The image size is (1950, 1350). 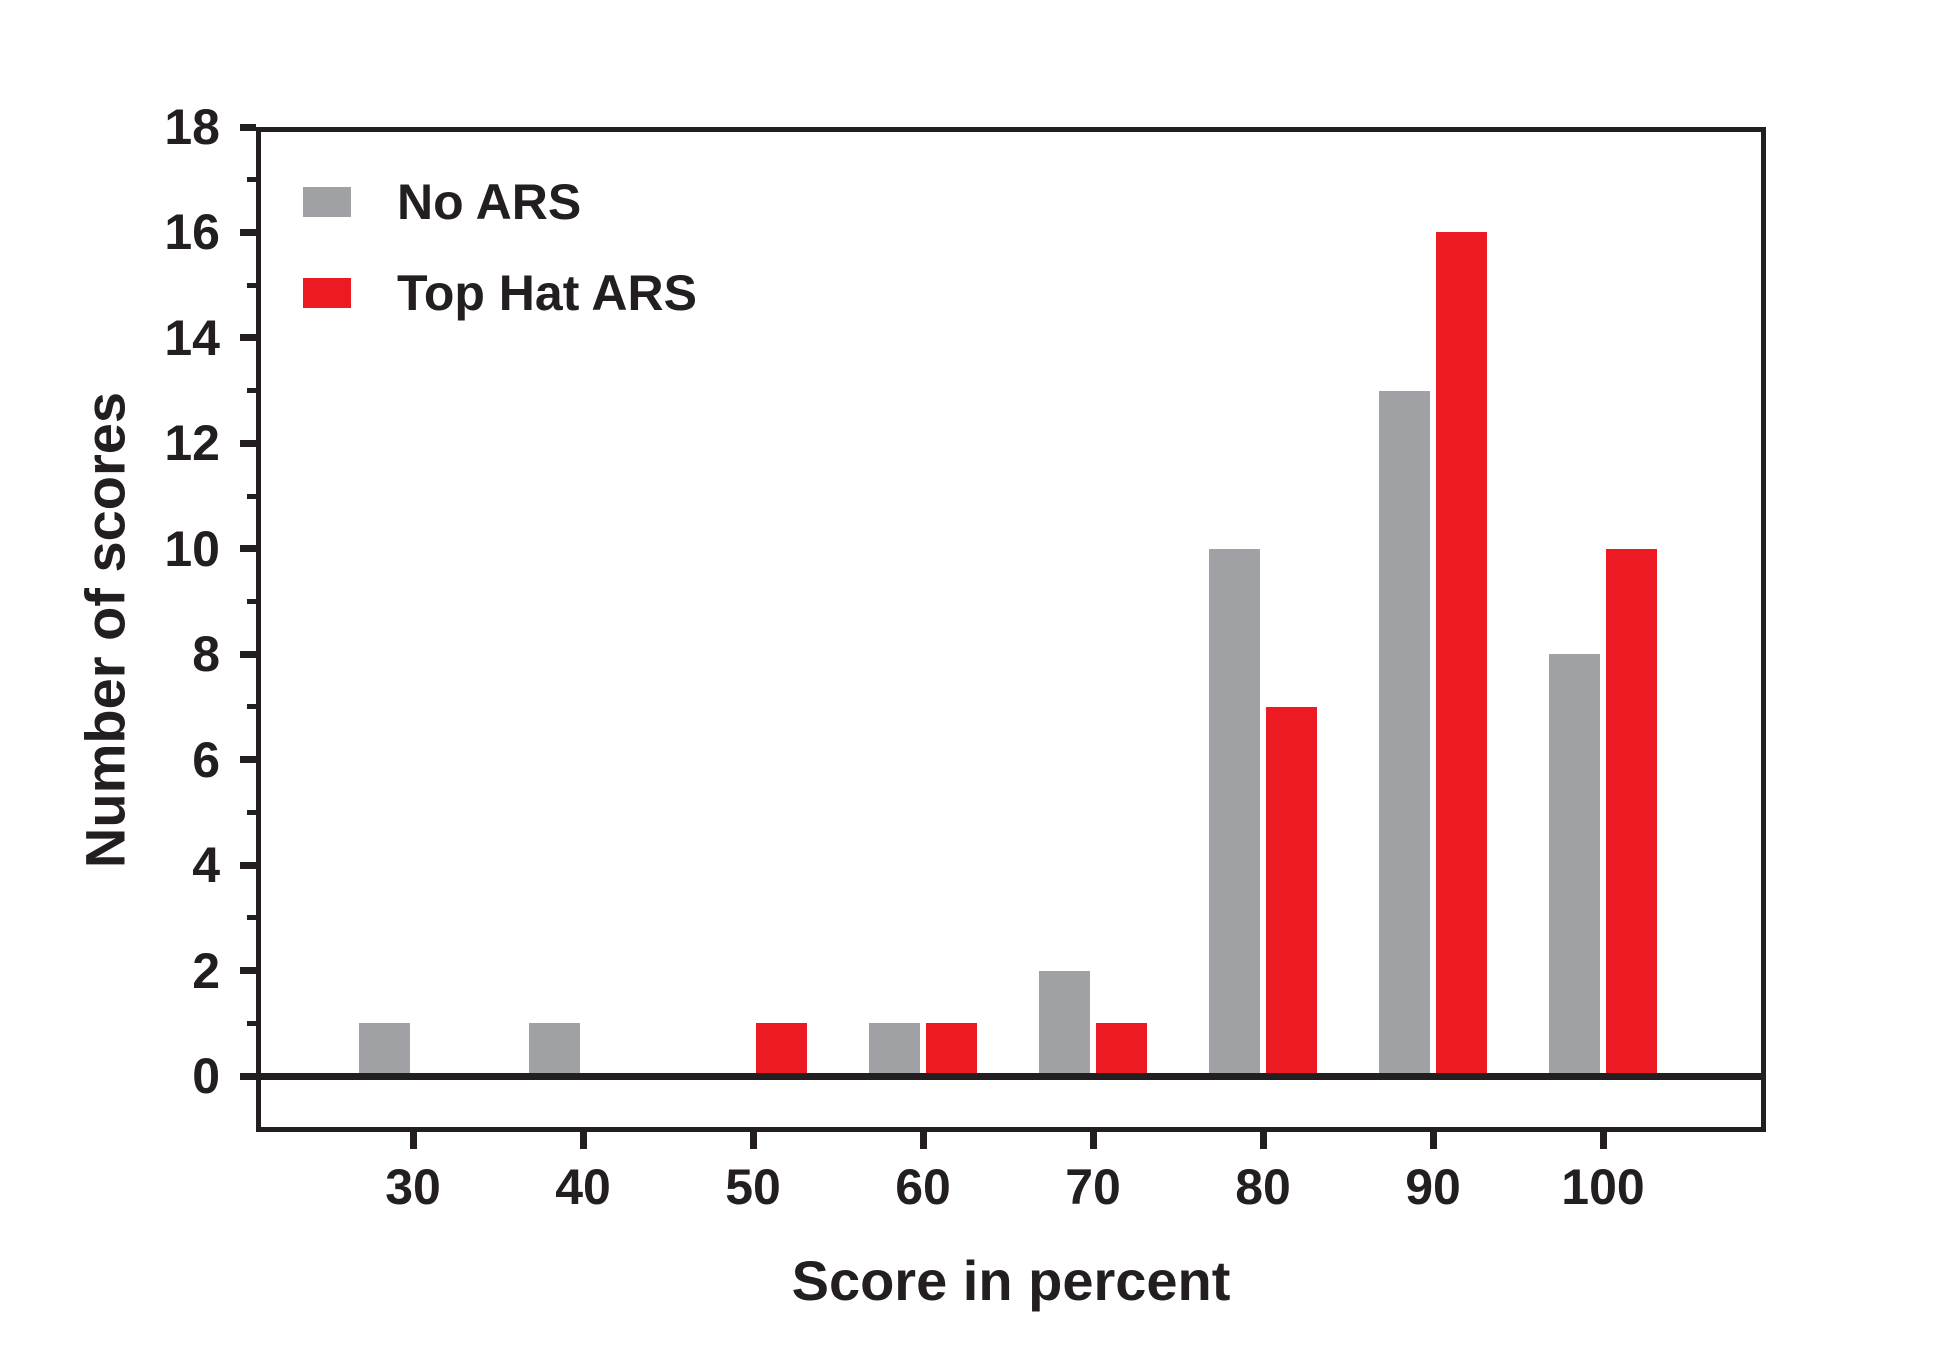 What do you see at coordinates (192, 127) in the screenshot?
I see `y-tick-label-18: 18` at bounding box center [192, 127].